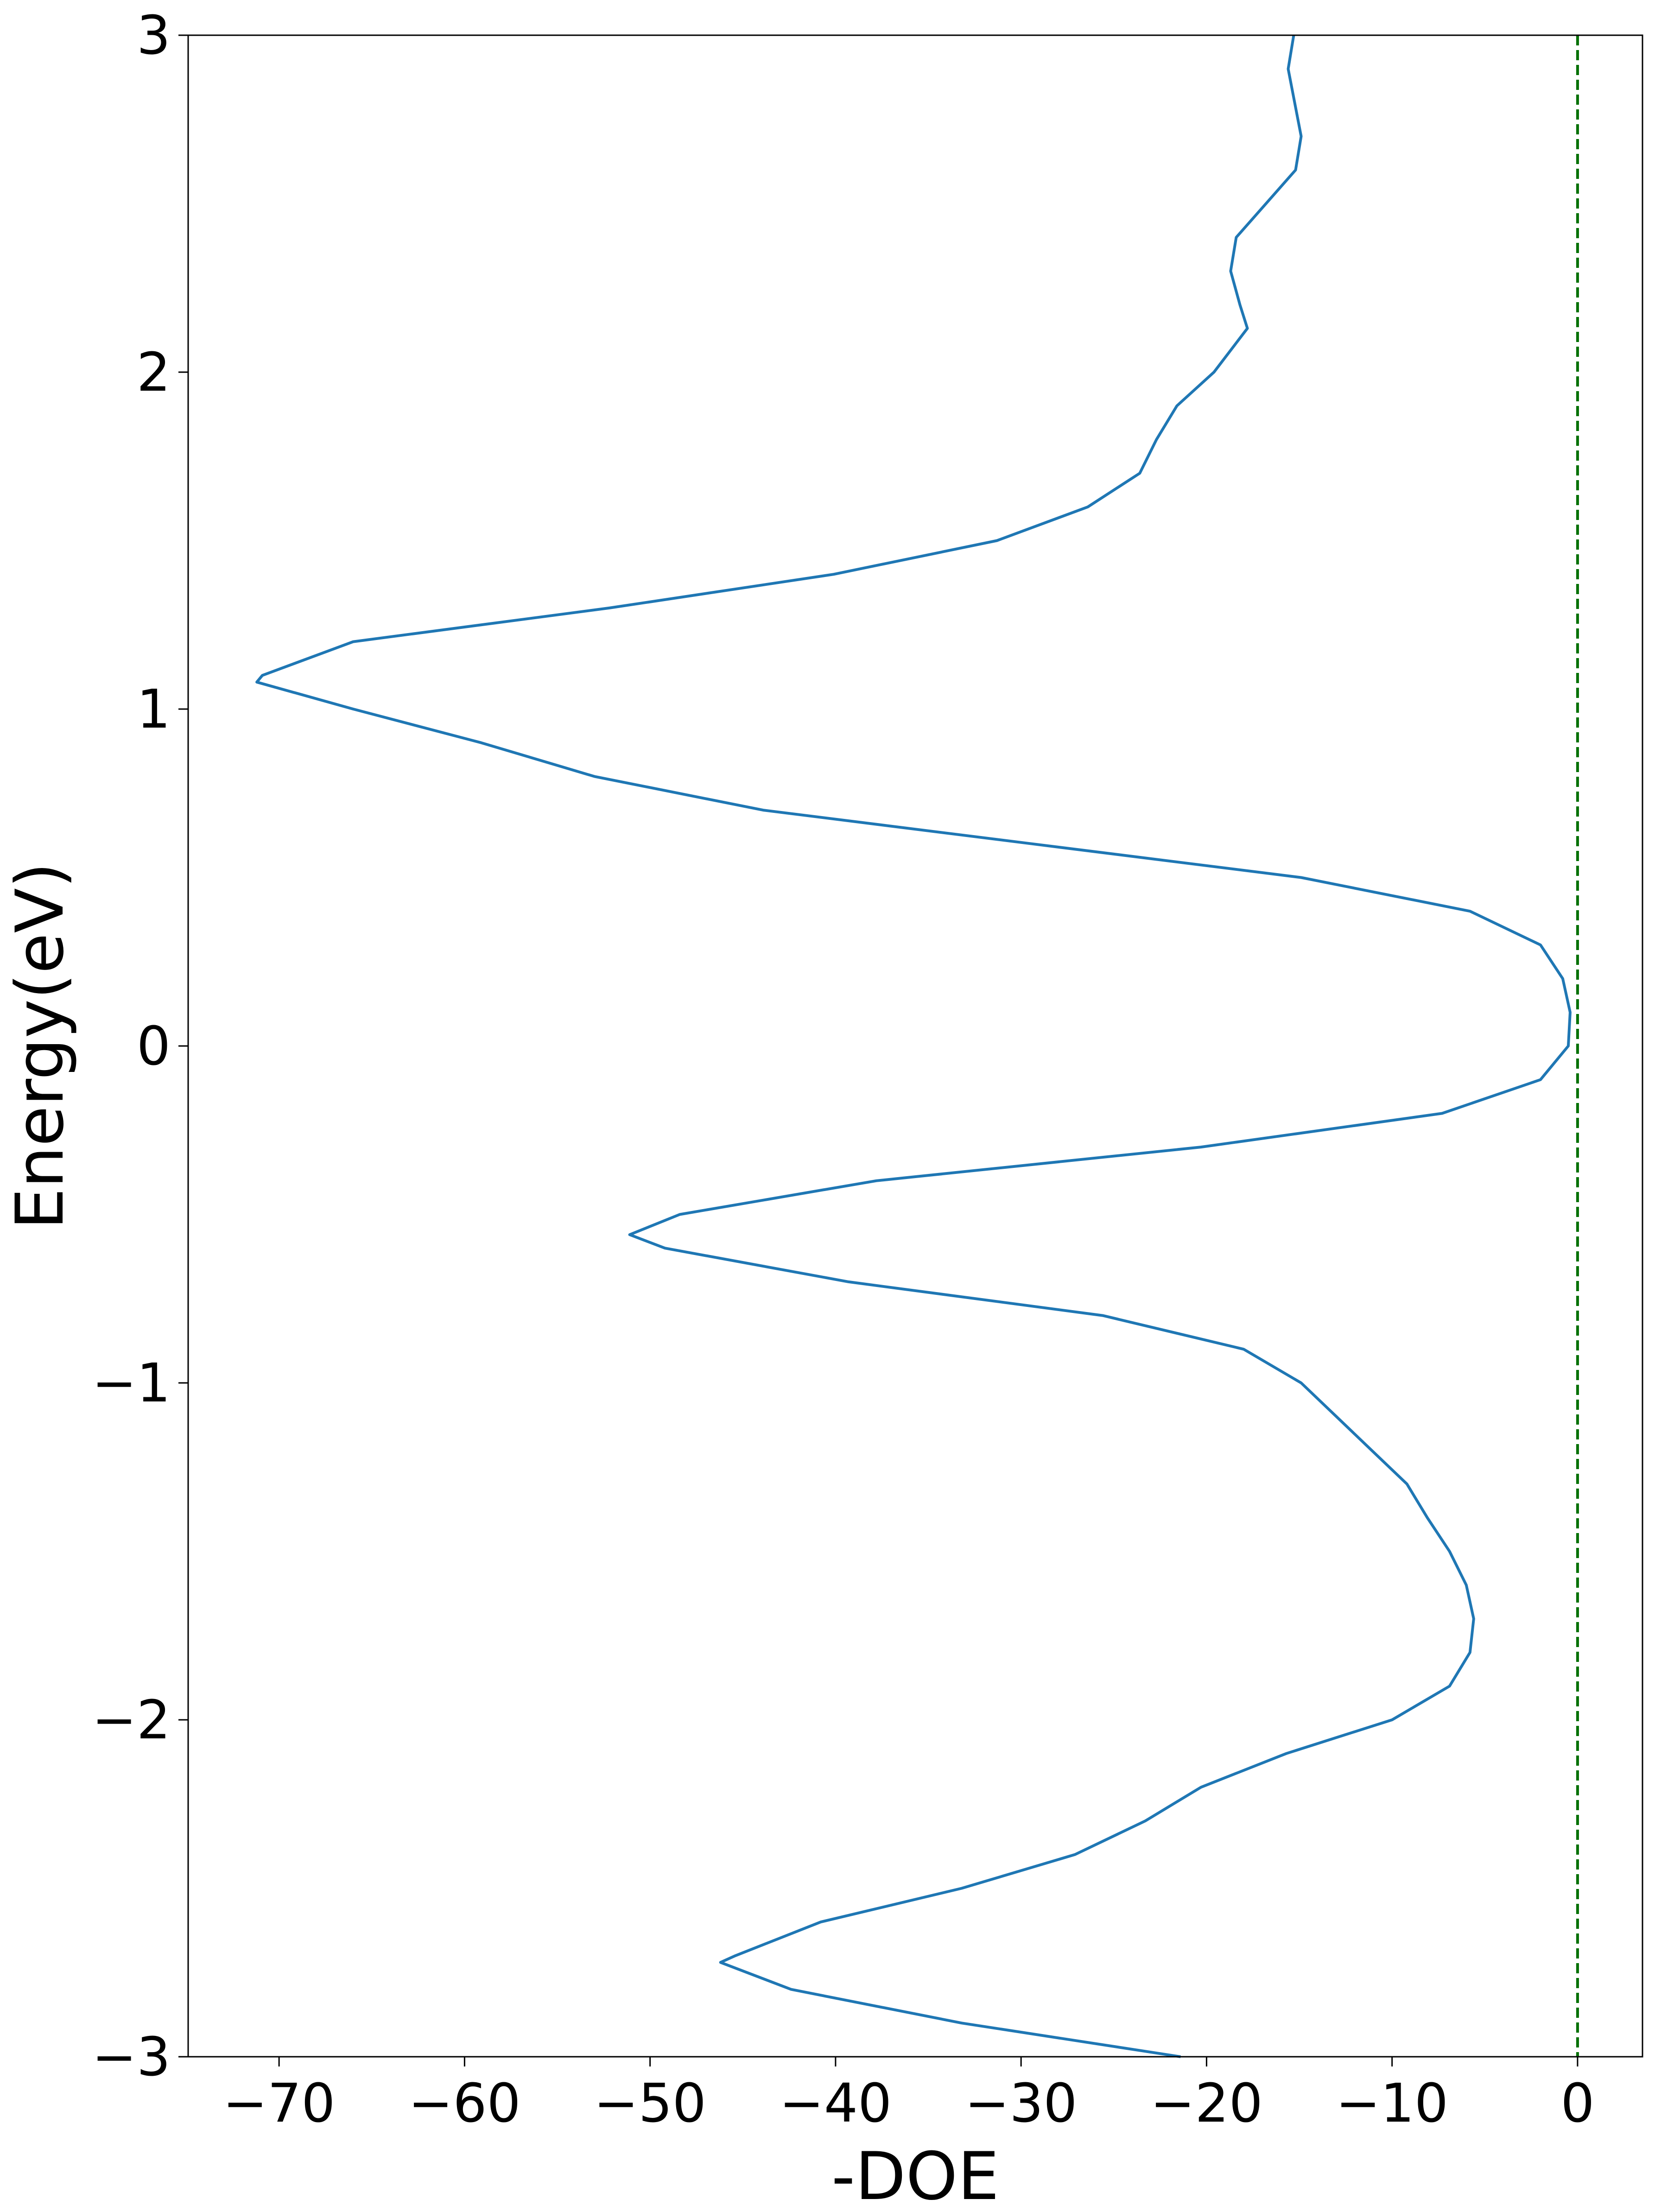  I want to click on y-tick-label: −3, so click(131, 2057).